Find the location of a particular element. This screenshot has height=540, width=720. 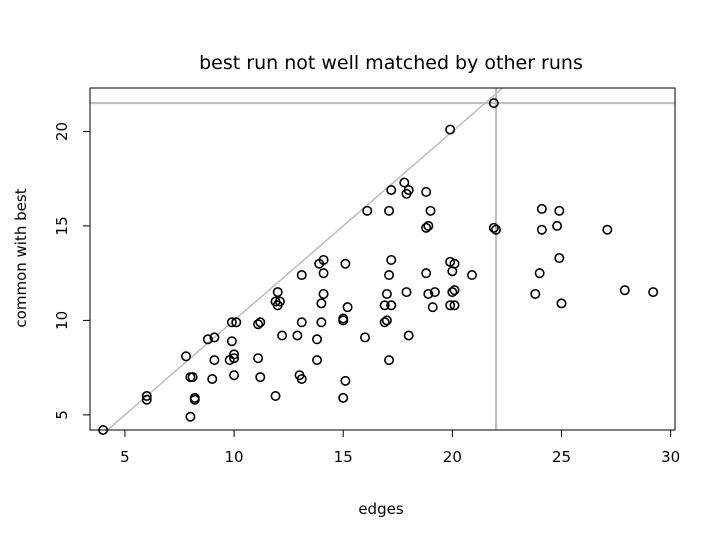

chart-title: best run not well matched by other runs is located at coordinates (391, 63).